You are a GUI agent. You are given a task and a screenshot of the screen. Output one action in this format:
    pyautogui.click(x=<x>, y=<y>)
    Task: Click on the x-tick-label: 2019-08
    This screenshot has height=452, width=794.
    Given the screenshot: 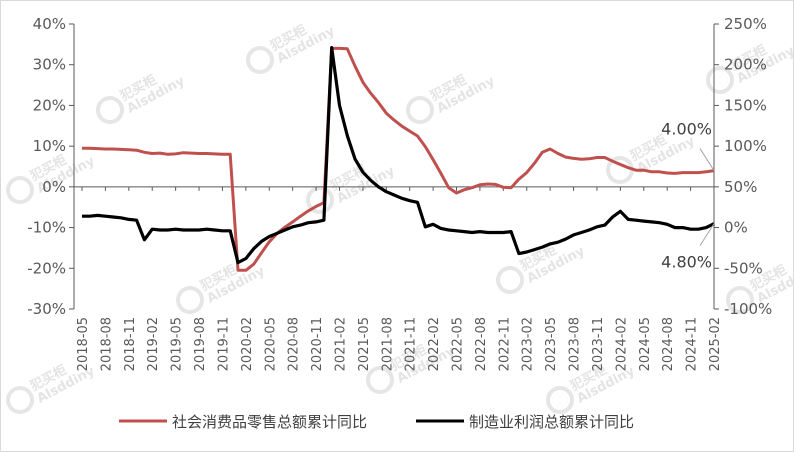 What is the action you would take?
    pyautogui.click(x=200, y=344)
    